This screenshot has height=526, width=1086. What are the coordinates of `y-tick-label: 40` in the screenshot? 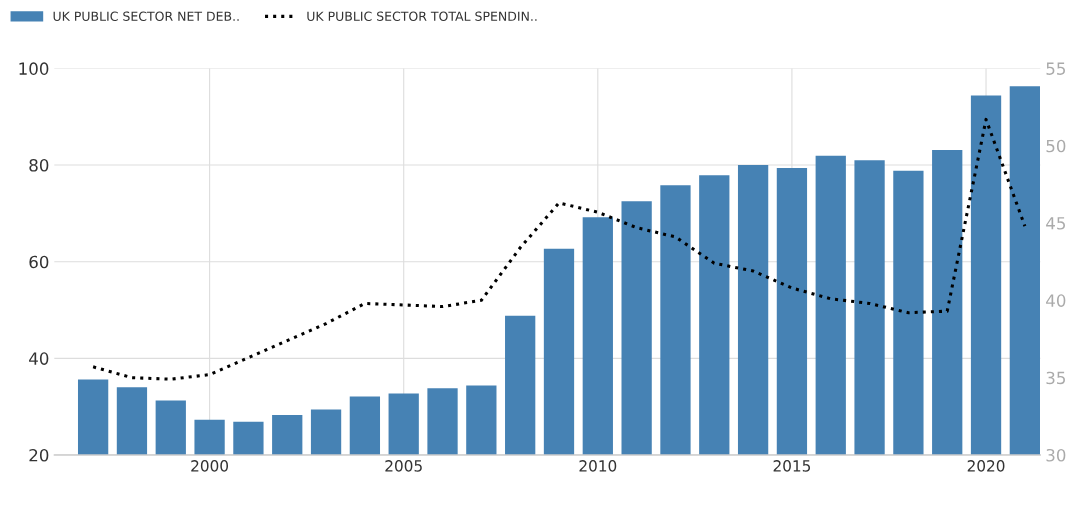 It's located at (39, 358).